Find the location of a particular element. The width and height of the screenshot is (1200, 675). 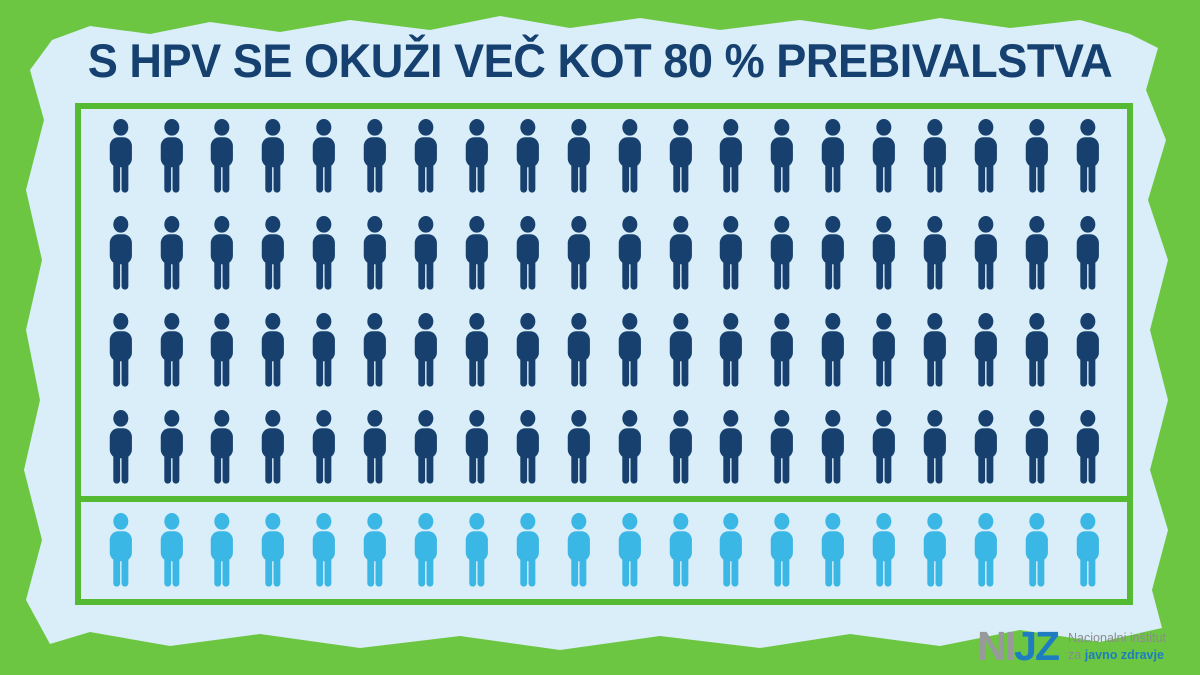

page-title: S HPV SE OKUŽI VEČ KOT 80 % PREBIVALSTVA is located at coordinates (600, 60).